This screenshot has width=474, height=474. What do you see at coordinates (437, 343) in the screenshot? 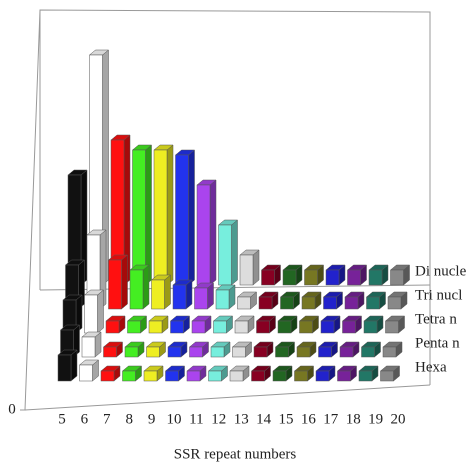
I see `legend-label: Penta n` at bounding box center [437, 343].